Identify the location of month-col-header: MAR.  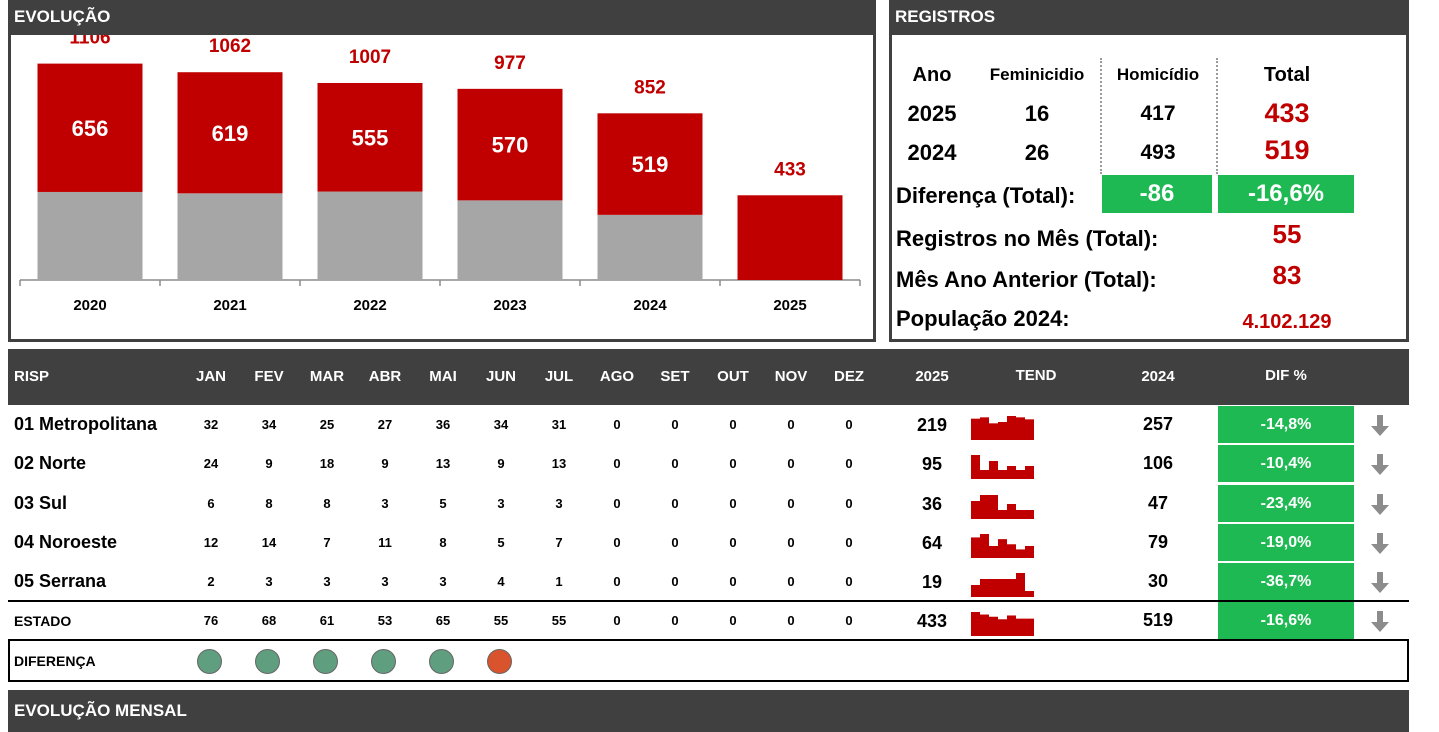
(327, 376).